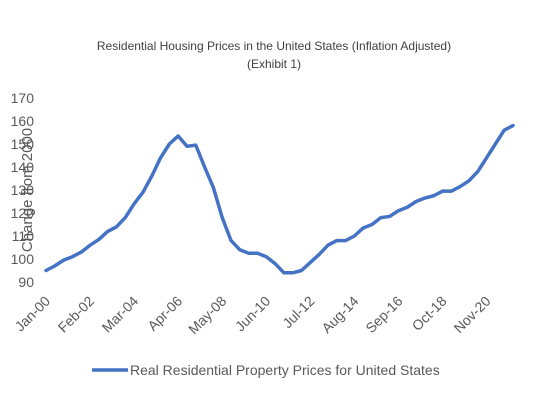 The height and width of the screenshot is (415, 548). I want to click on x-tick-label: Sep-16, so click(383, 314).